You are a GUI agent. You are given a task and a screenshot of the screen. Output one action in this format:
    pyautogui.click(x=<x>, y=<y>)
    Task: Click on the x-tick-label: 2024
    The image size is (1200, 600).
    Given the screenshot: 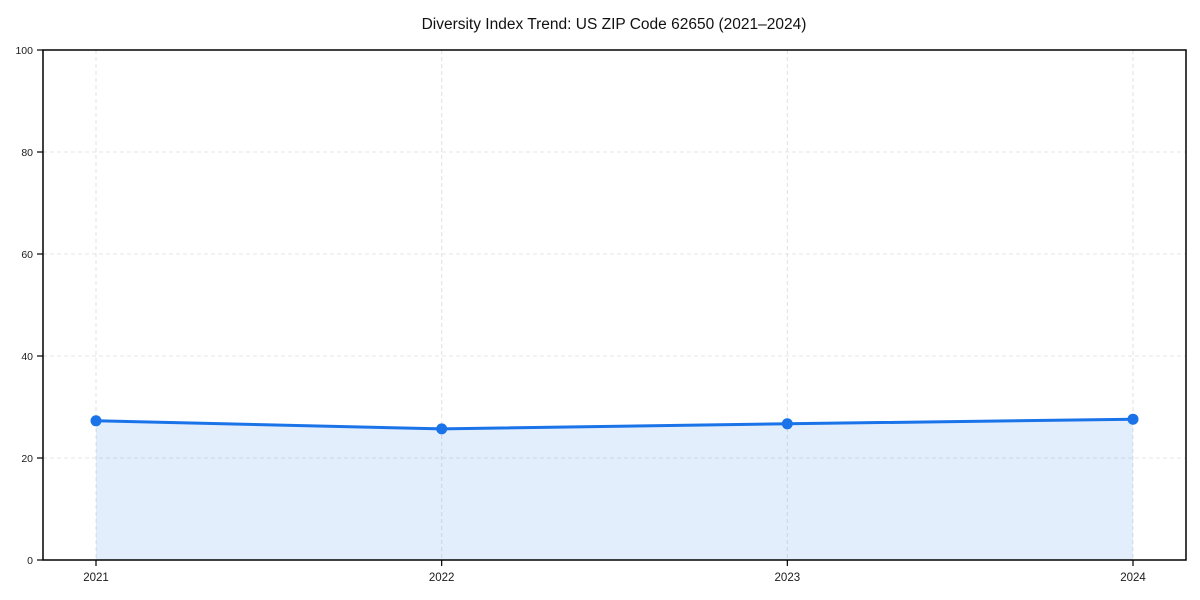 What is the action you would take?
    pyautogui.click(x=1133, y=578)
    